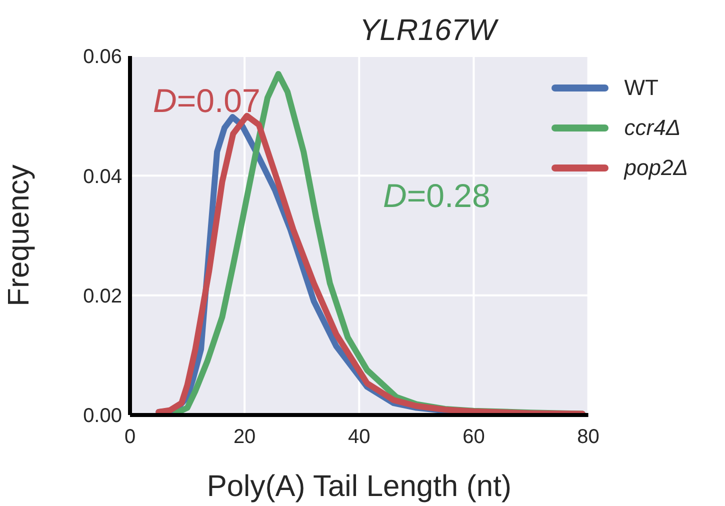  Describe the element at coordinates (359, 486) in the screenshot. I see `x-axis-title: Poly(A) Tail Length (nt)` at that location.